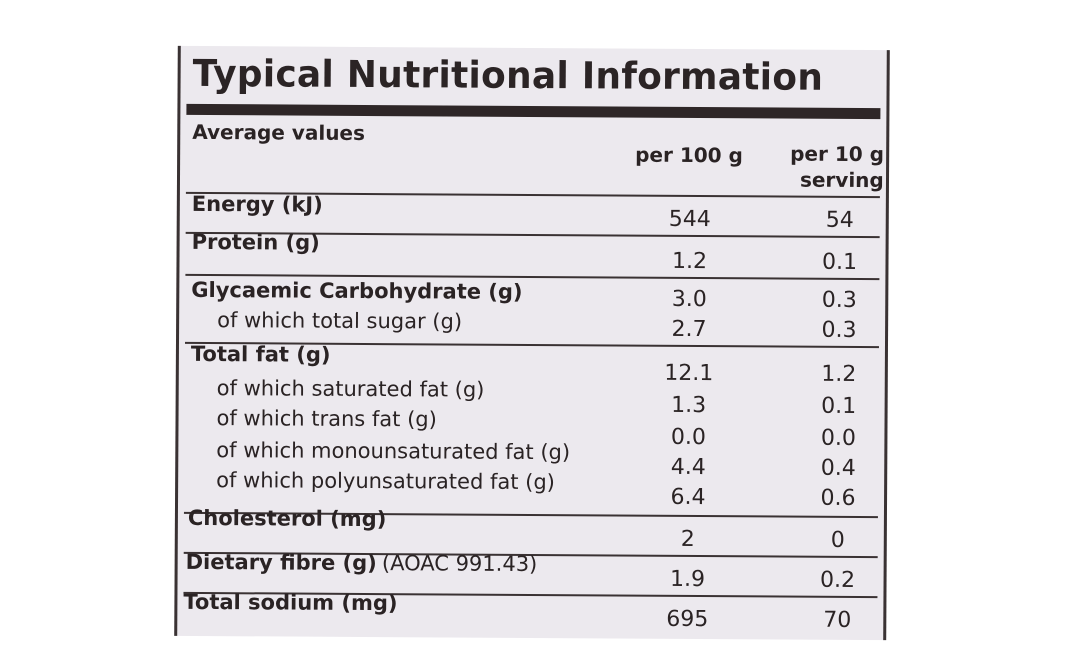 The height and width of the screenshot is (671, 1068). What do you see at coordinates (837, 620) in the screenshot?
I see `row-value-total-sodium-serving: 70` at bounding box center [837, 620].